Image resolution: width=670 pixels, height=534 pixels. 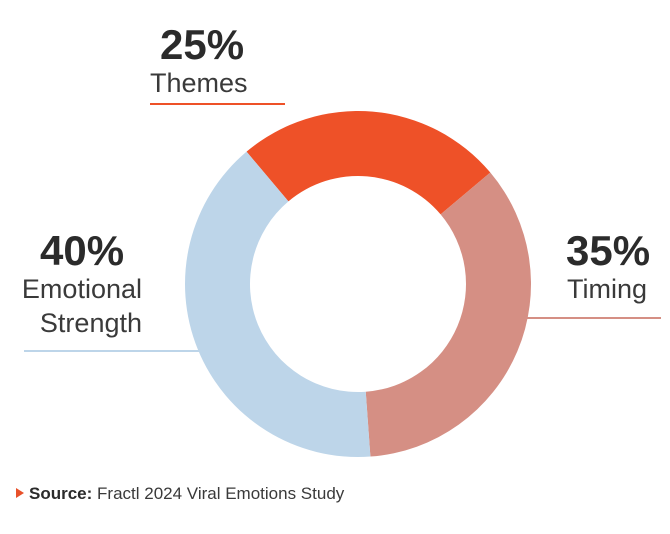 What do you see at coordinates (586, 318) in the screenshot?
I see `timing-leader-line` at bounding box center [586, 318].